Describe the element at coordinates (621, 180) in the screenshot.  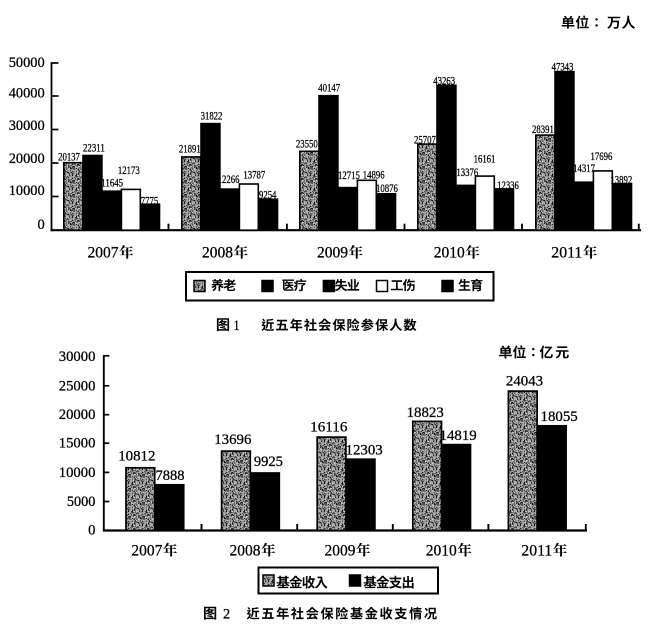
I see `svg-text: 13892` at that location.